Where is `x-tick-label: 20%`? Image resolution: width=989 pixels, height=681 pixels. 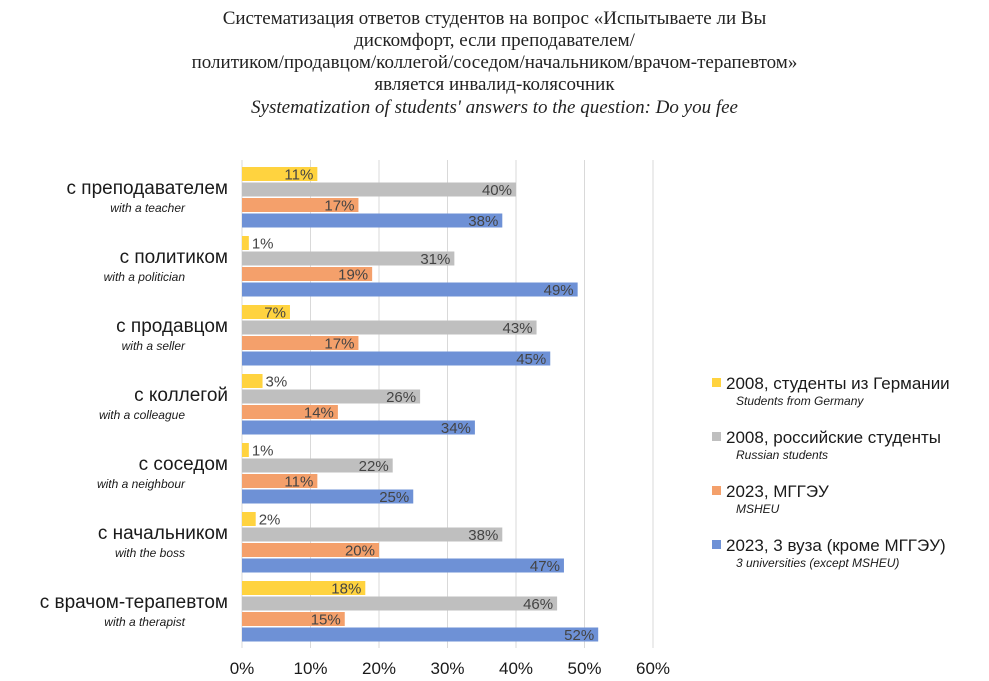 x-tick-label: 20% is located at coordinates (379, 668).